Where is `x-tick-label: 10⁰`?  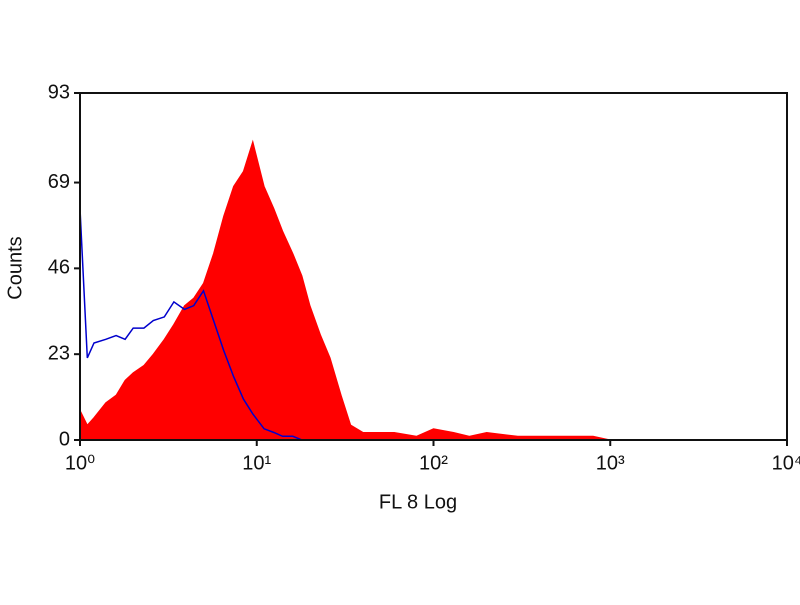
x-tick-label: 10⁰ is located at coordinates (80, 463).